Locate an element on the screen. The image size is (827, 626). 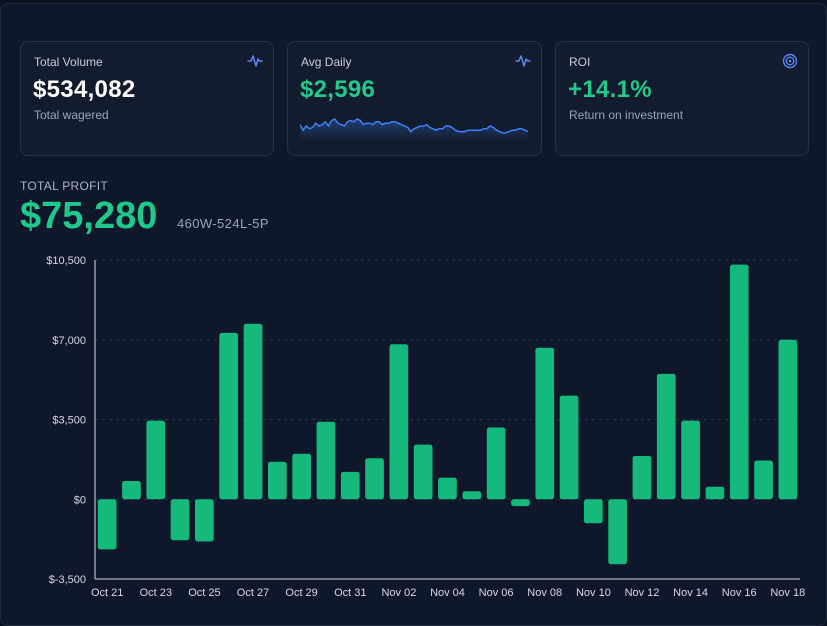
x-tick-label: Oct 25 is located at coordinates (204, 593).